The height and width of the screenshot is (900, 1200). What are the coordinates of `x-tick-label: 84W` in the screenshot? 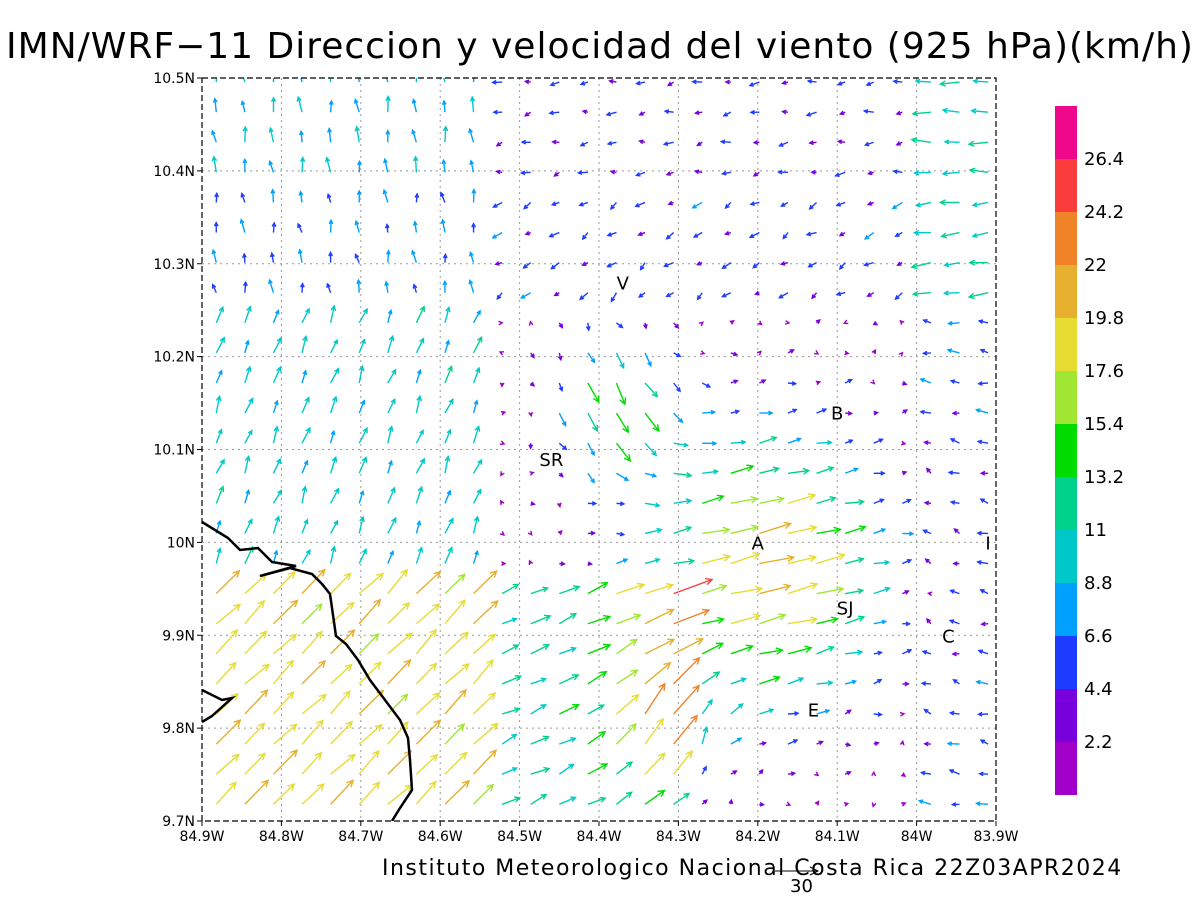 It's located at (917, 837).